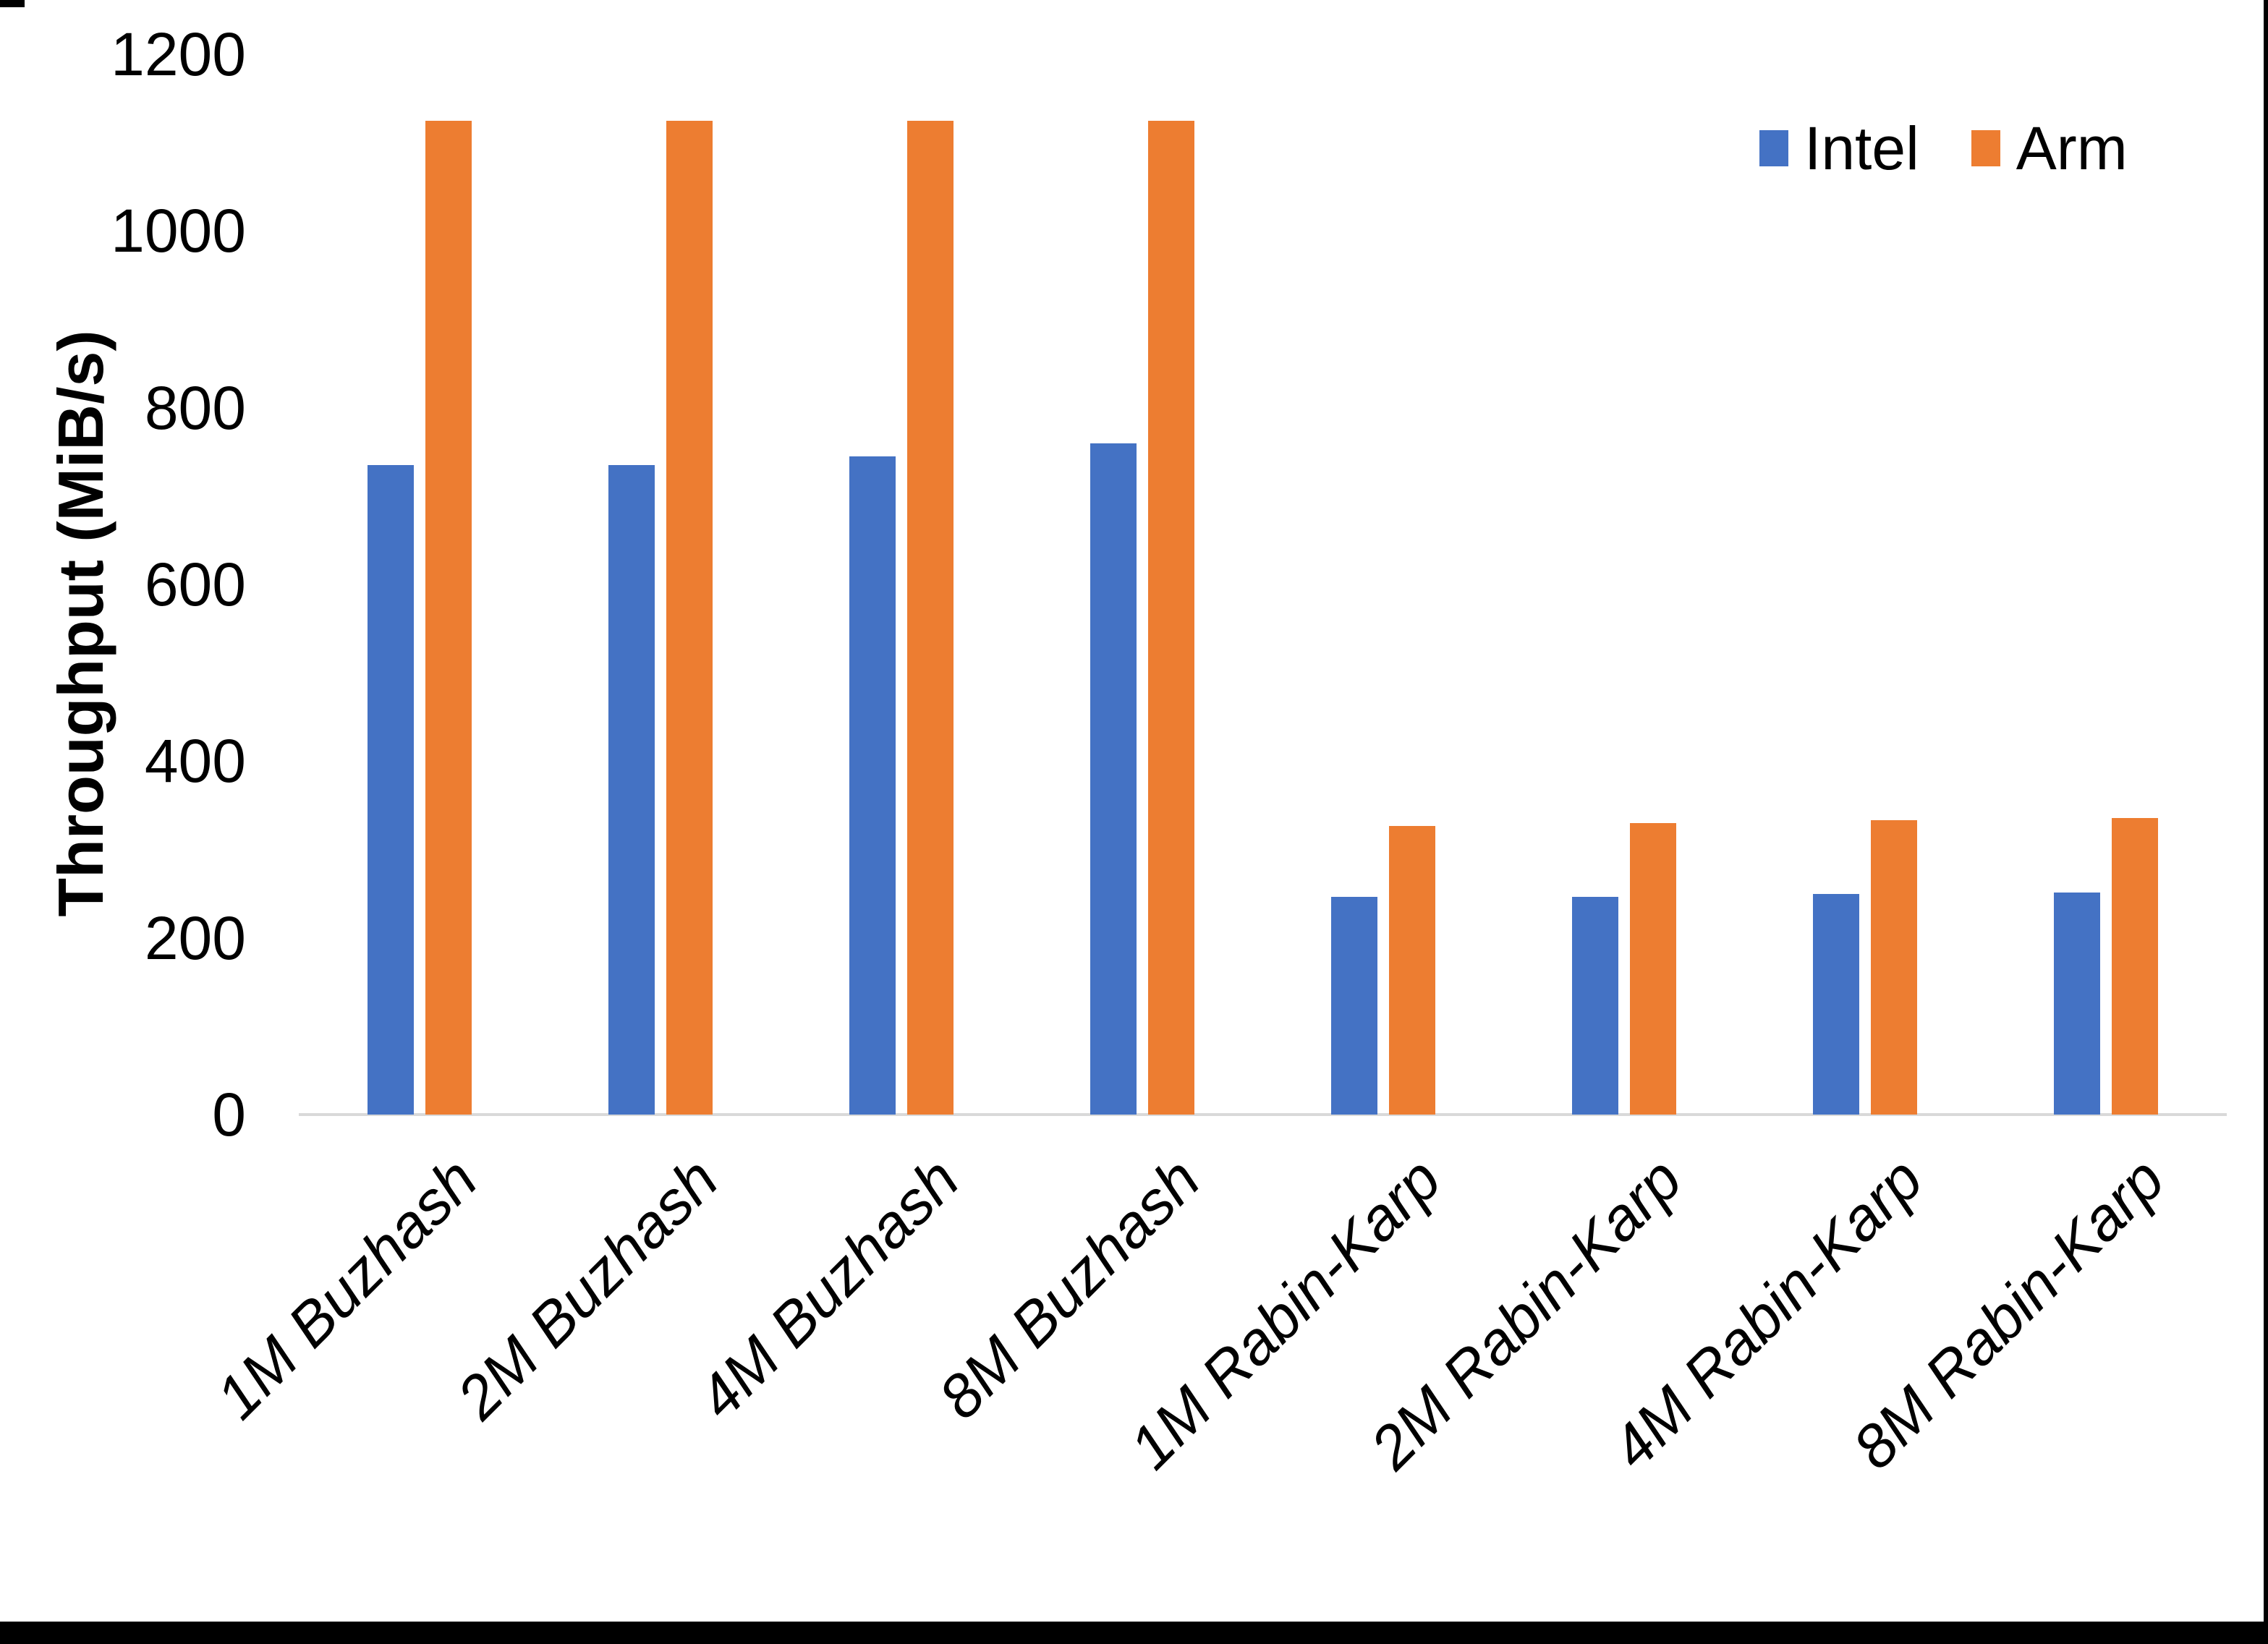 This screenshot has height=1644, width=2268. Describe the element at coordinates (1412, 970) in the screenshot. I see `bar-arm-1m-rabin-karp` at that location.